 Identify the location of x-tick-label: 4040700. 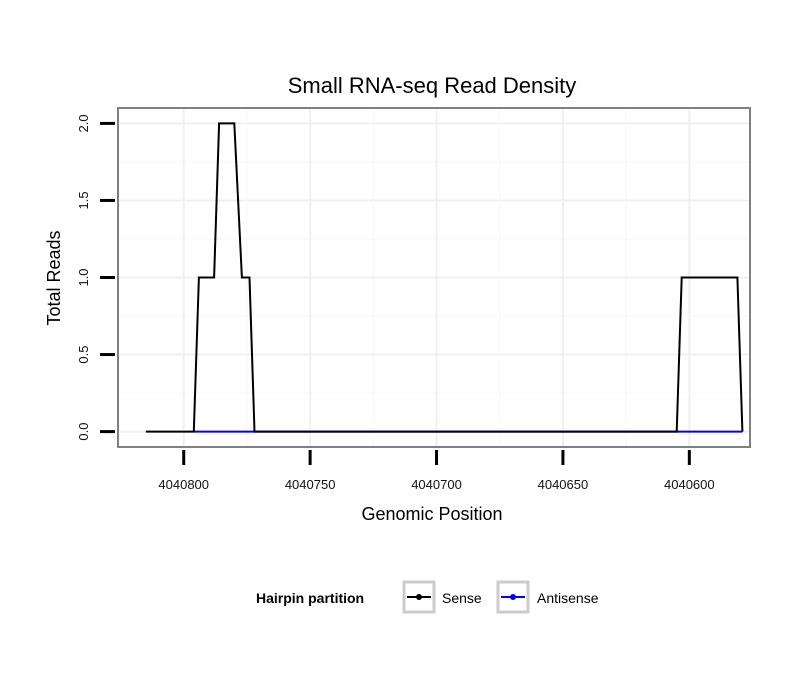
(436, 484).